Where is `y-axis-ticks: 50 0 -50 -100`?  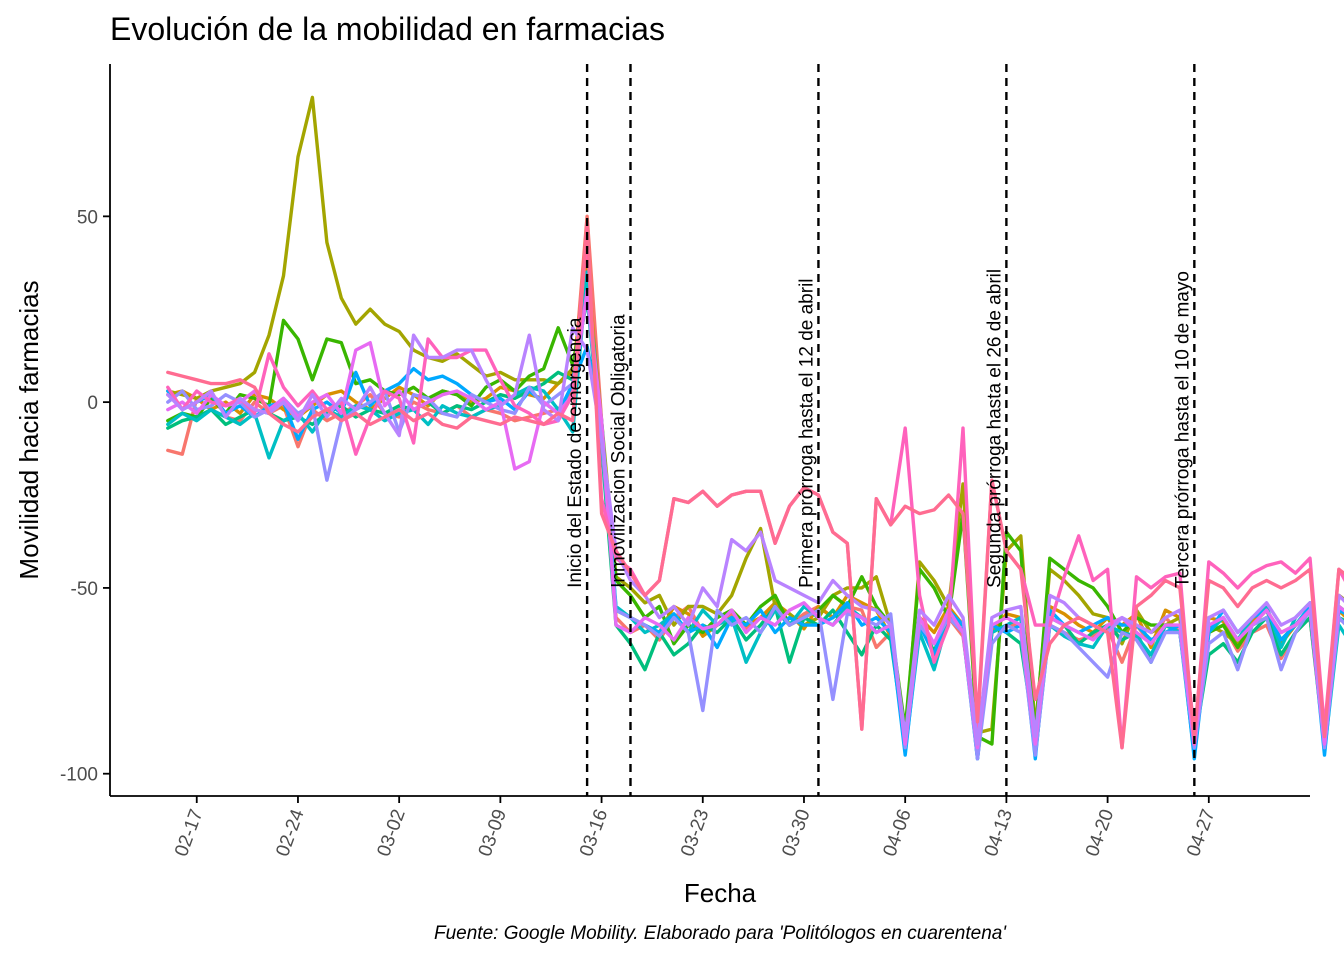
y-axis-ticks: 50 0 -50 -100 is located at coordinates (85, 496).